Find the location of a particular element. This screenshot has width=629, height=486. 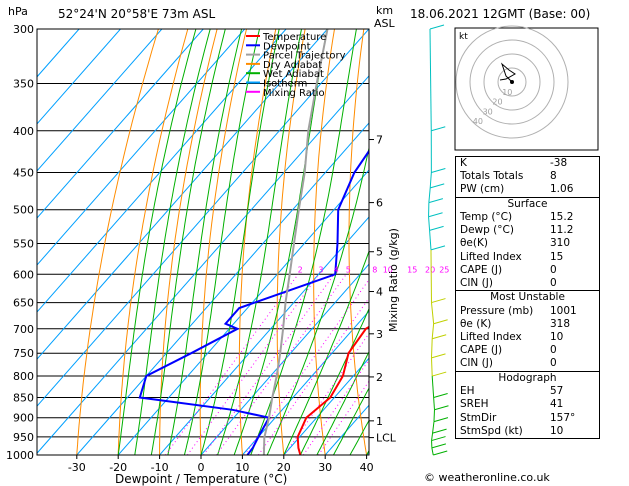

index-value: -38 is located at coordinates (559, 163).